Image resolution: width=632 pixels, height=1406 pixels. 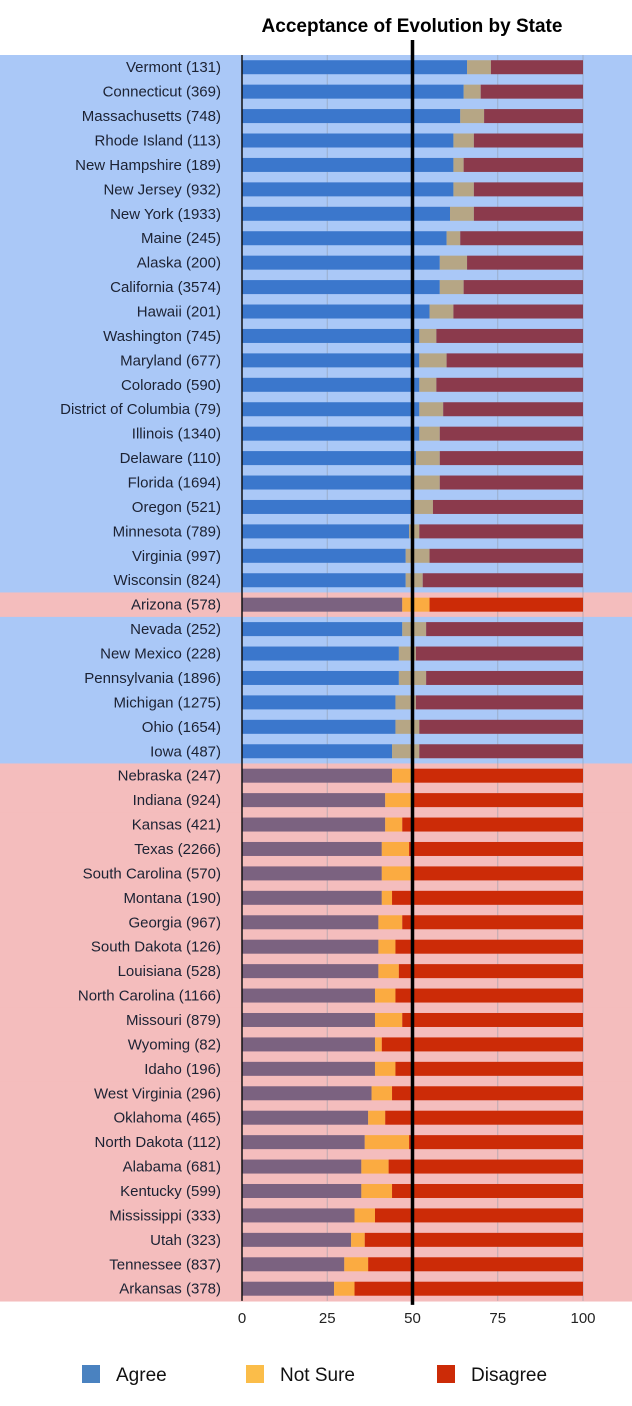 What do you see at coordinates (412, 1318) in the screenshot?
I see `x-tick-label: 50` at bounding box center [412, 1318].